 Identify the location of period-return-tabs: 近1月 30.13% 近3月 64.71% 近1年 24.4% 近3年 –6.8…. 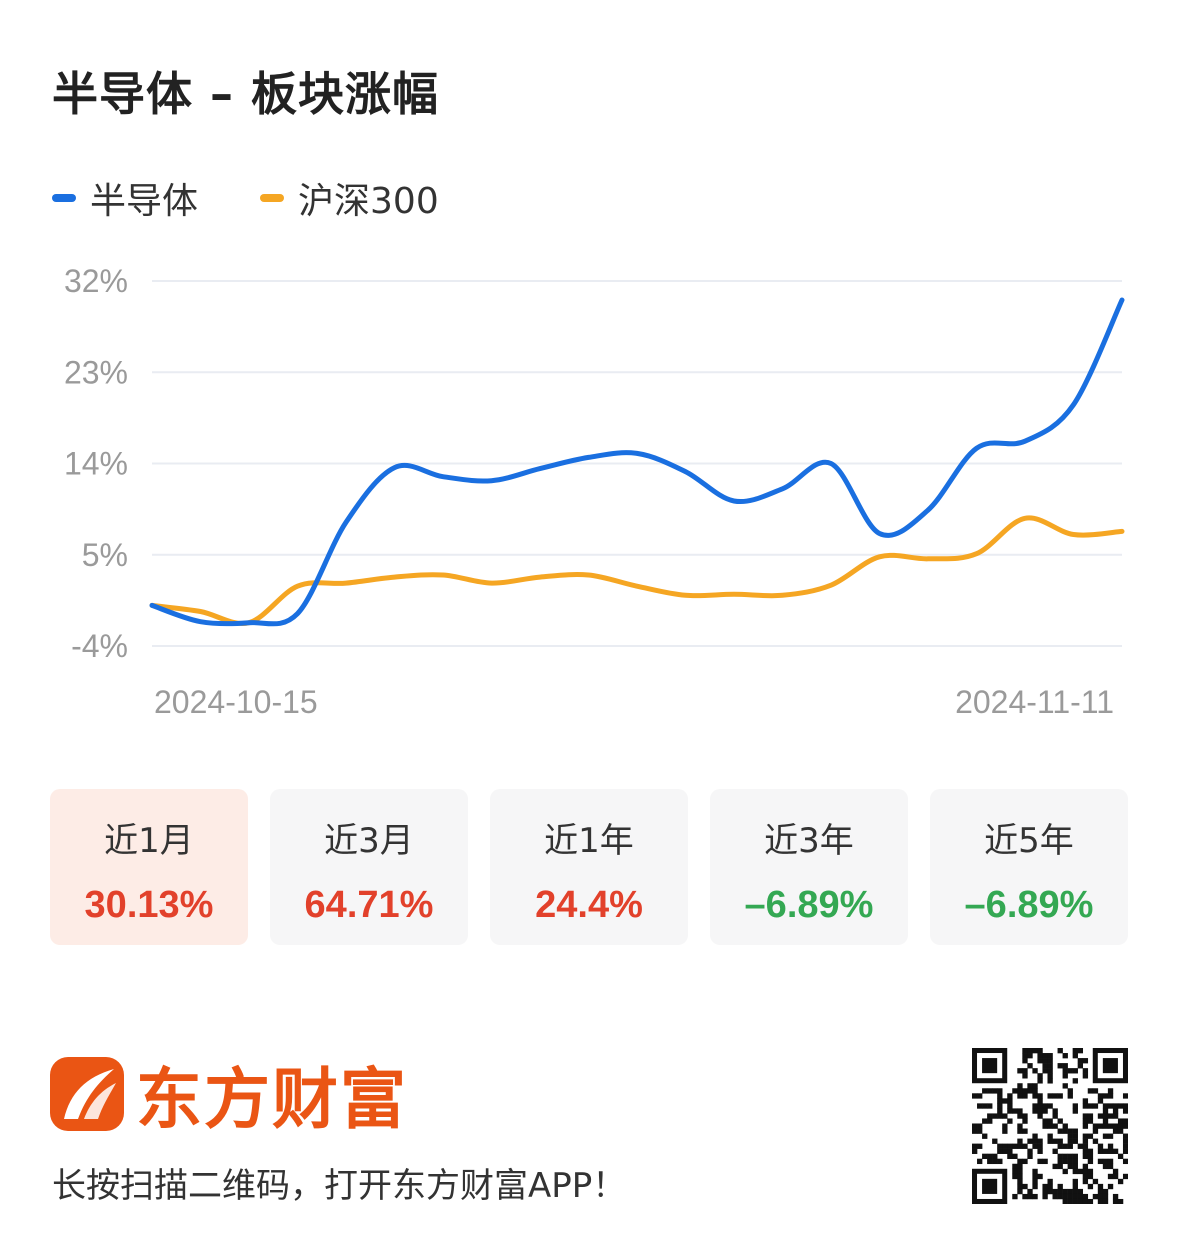
(589, 867).